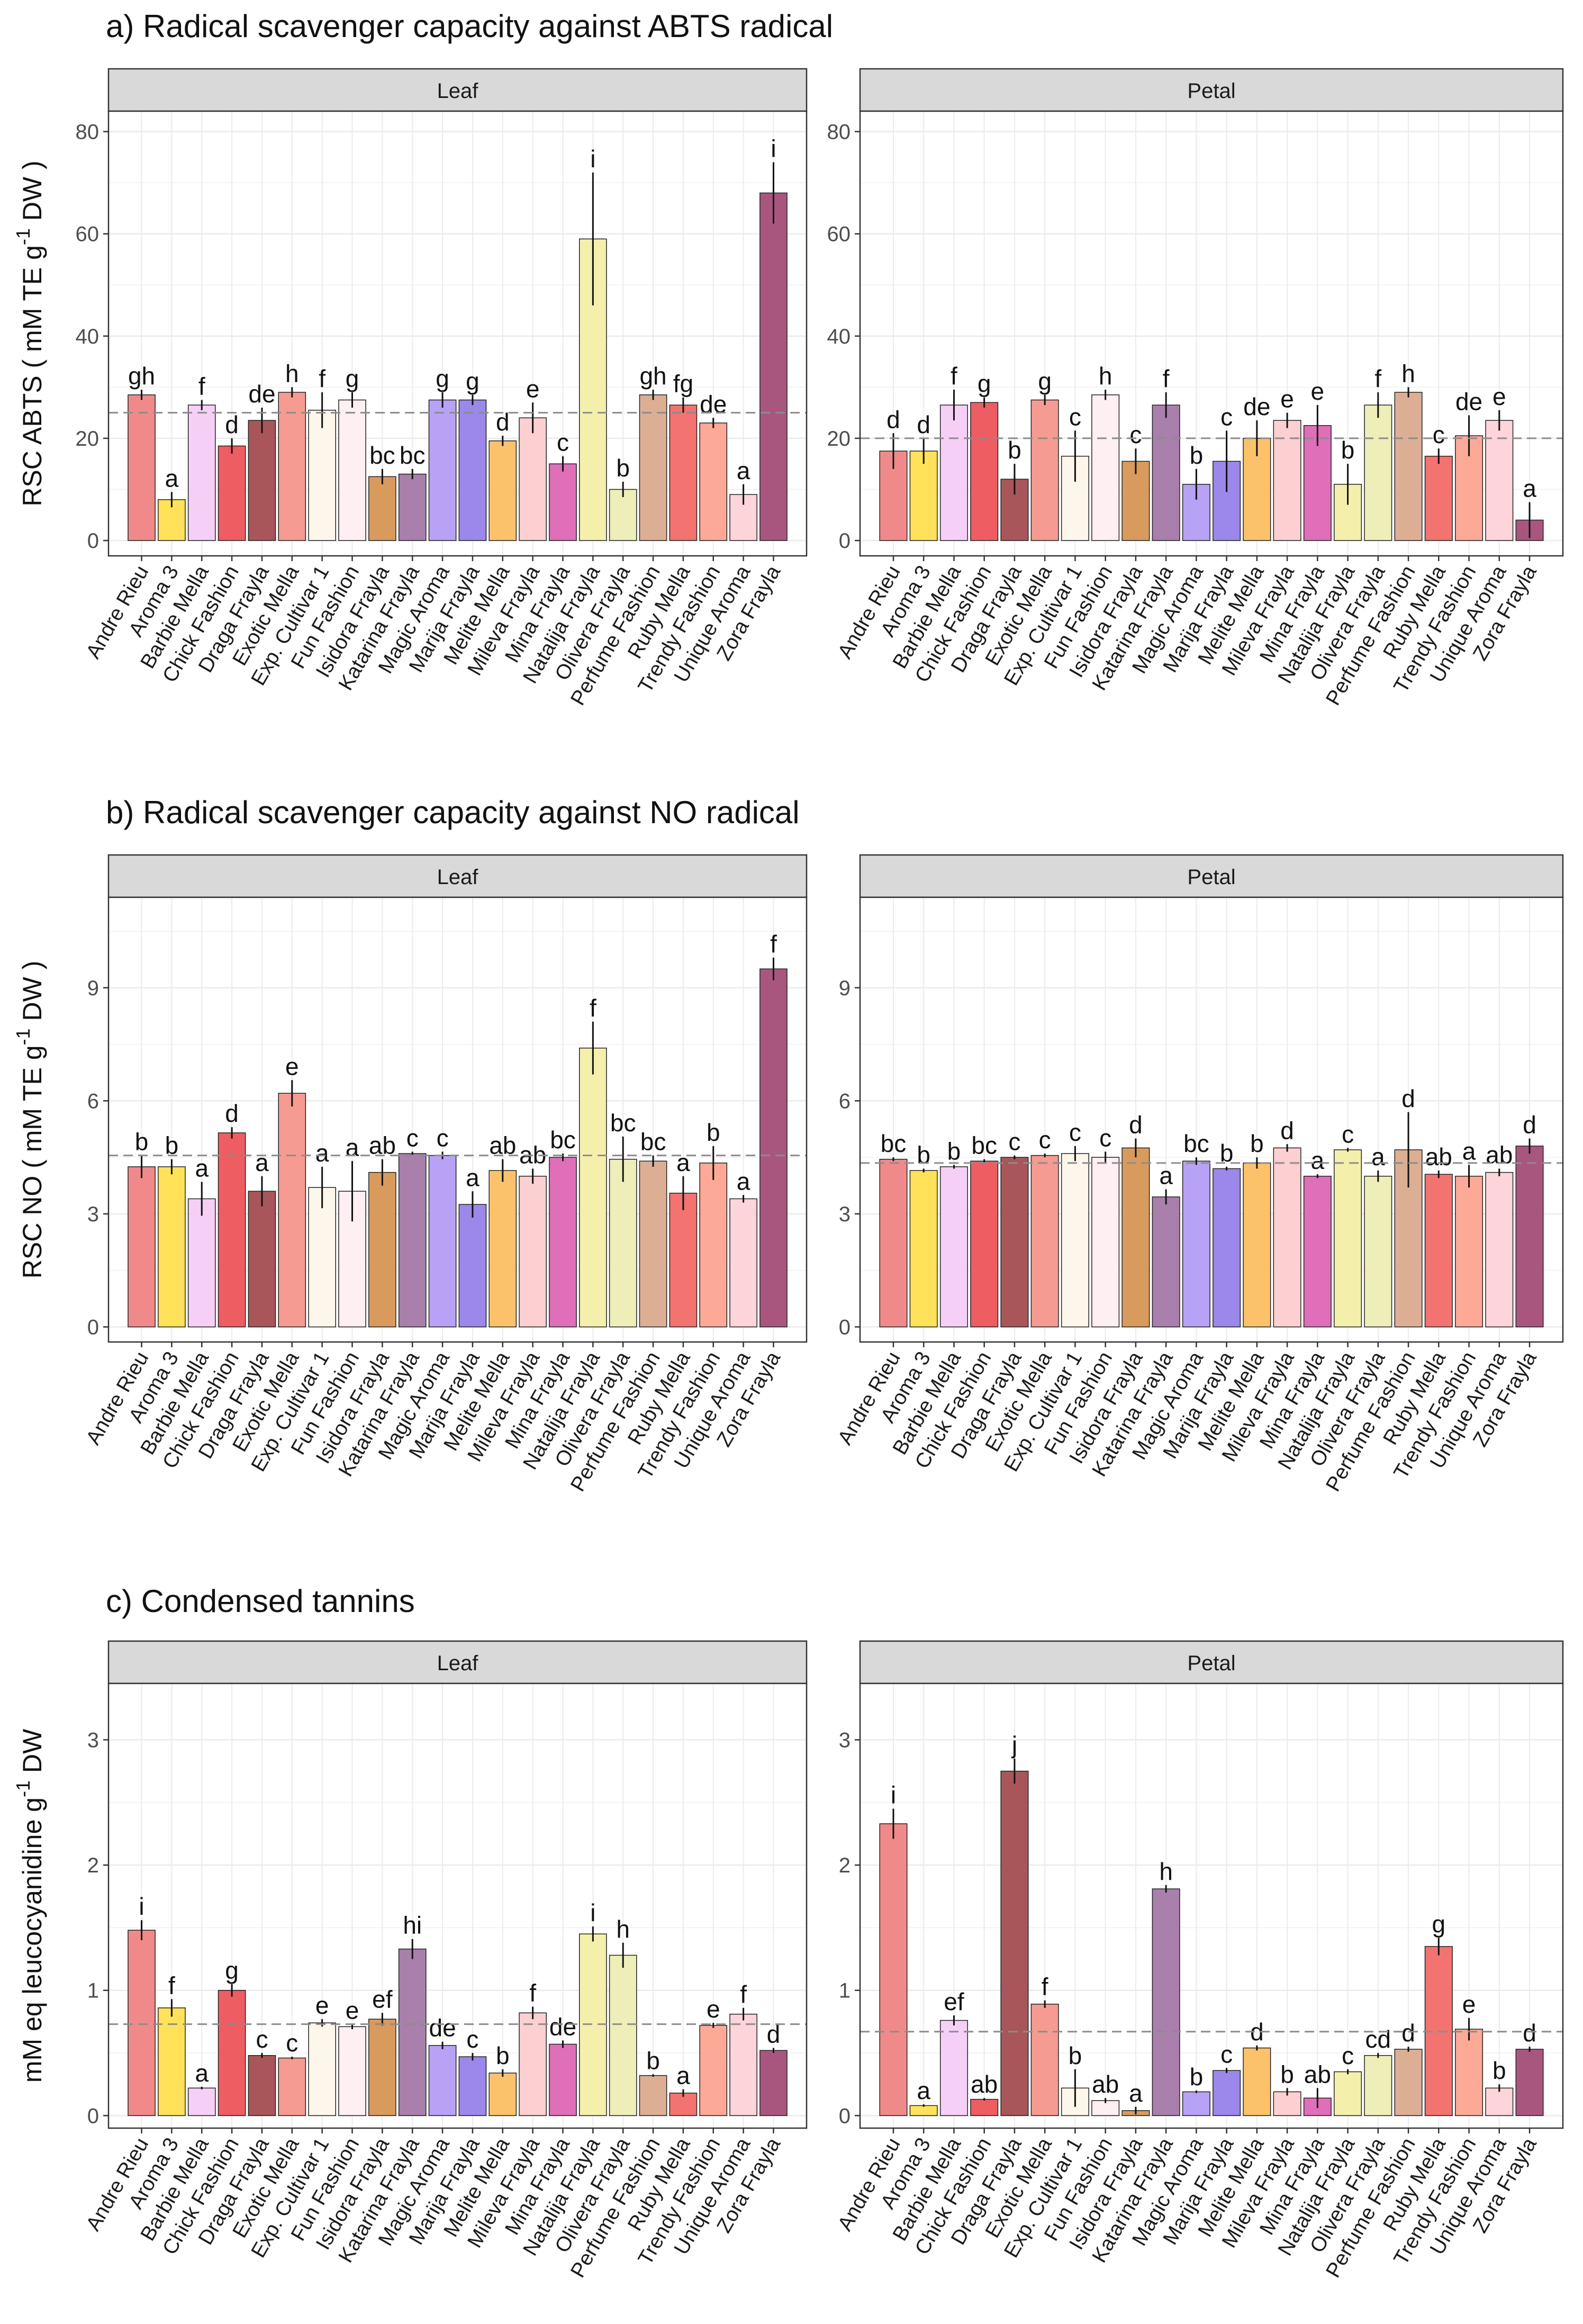 Image resolution: width=1583 pixels, height=2324 pixels. I want to click on bar-melite-mella, so click(1257, 2082).